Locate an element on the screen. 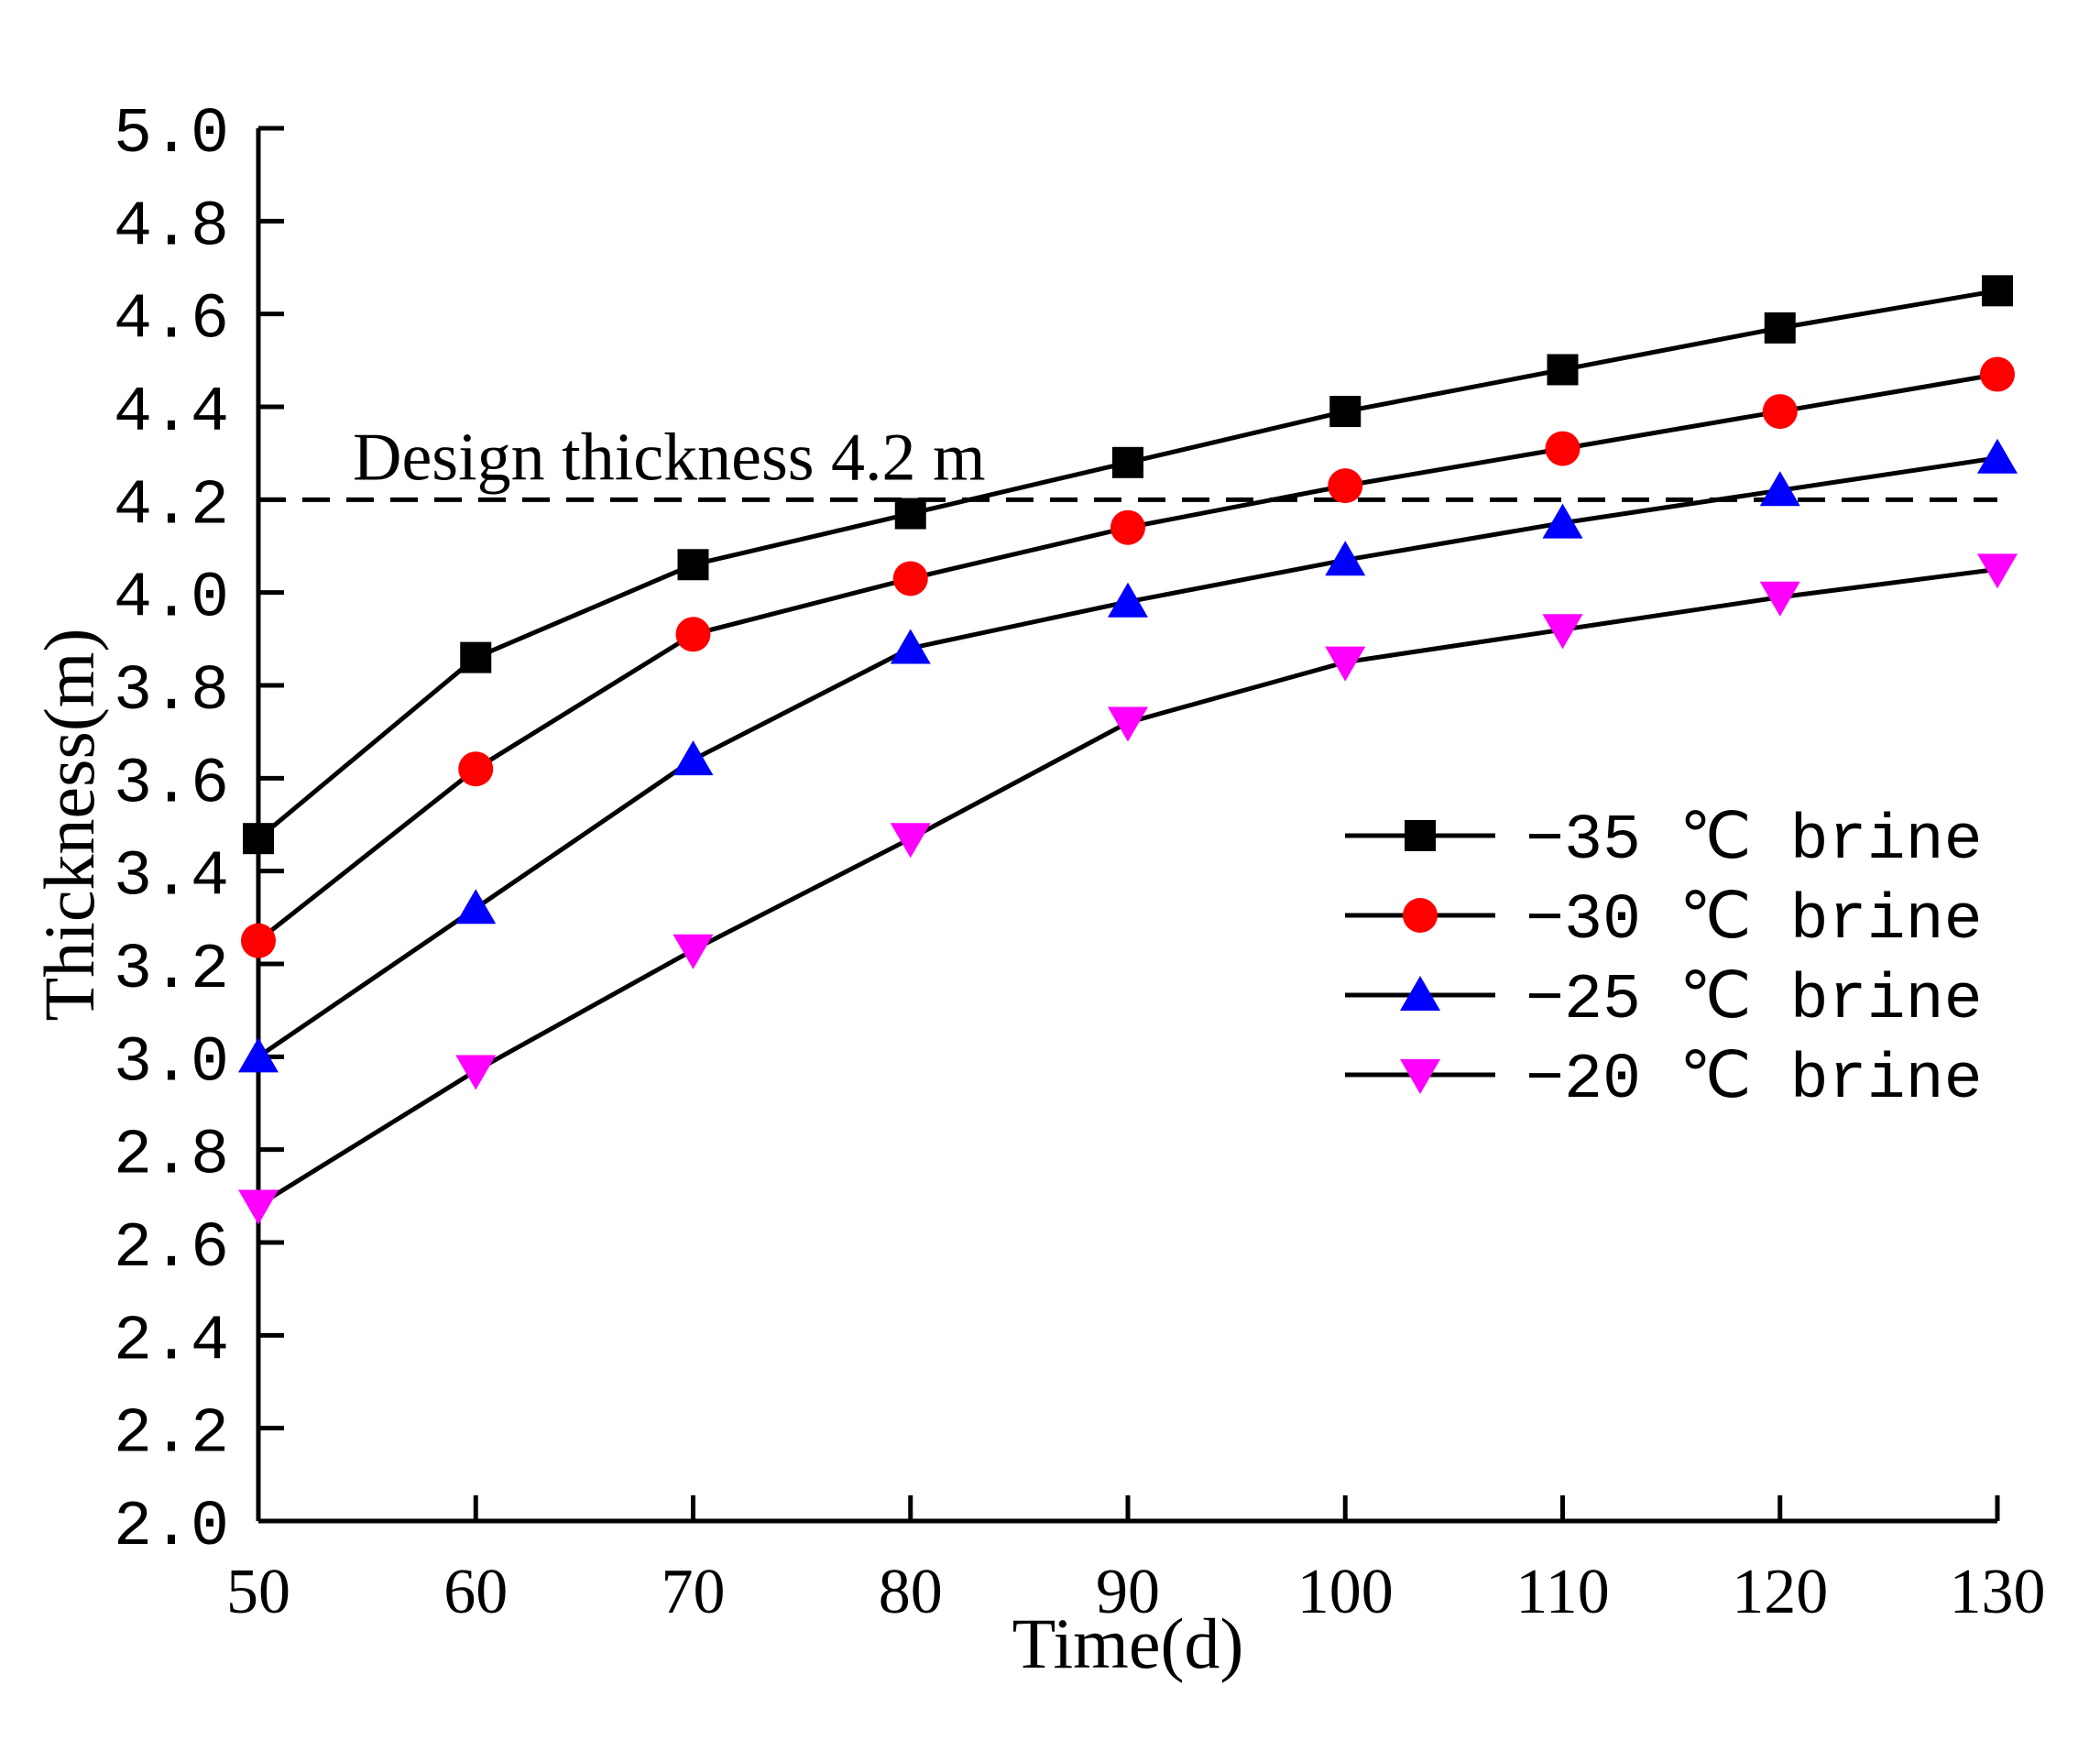  y-tick-label: 3.4 is located at coordinates (171, 878).